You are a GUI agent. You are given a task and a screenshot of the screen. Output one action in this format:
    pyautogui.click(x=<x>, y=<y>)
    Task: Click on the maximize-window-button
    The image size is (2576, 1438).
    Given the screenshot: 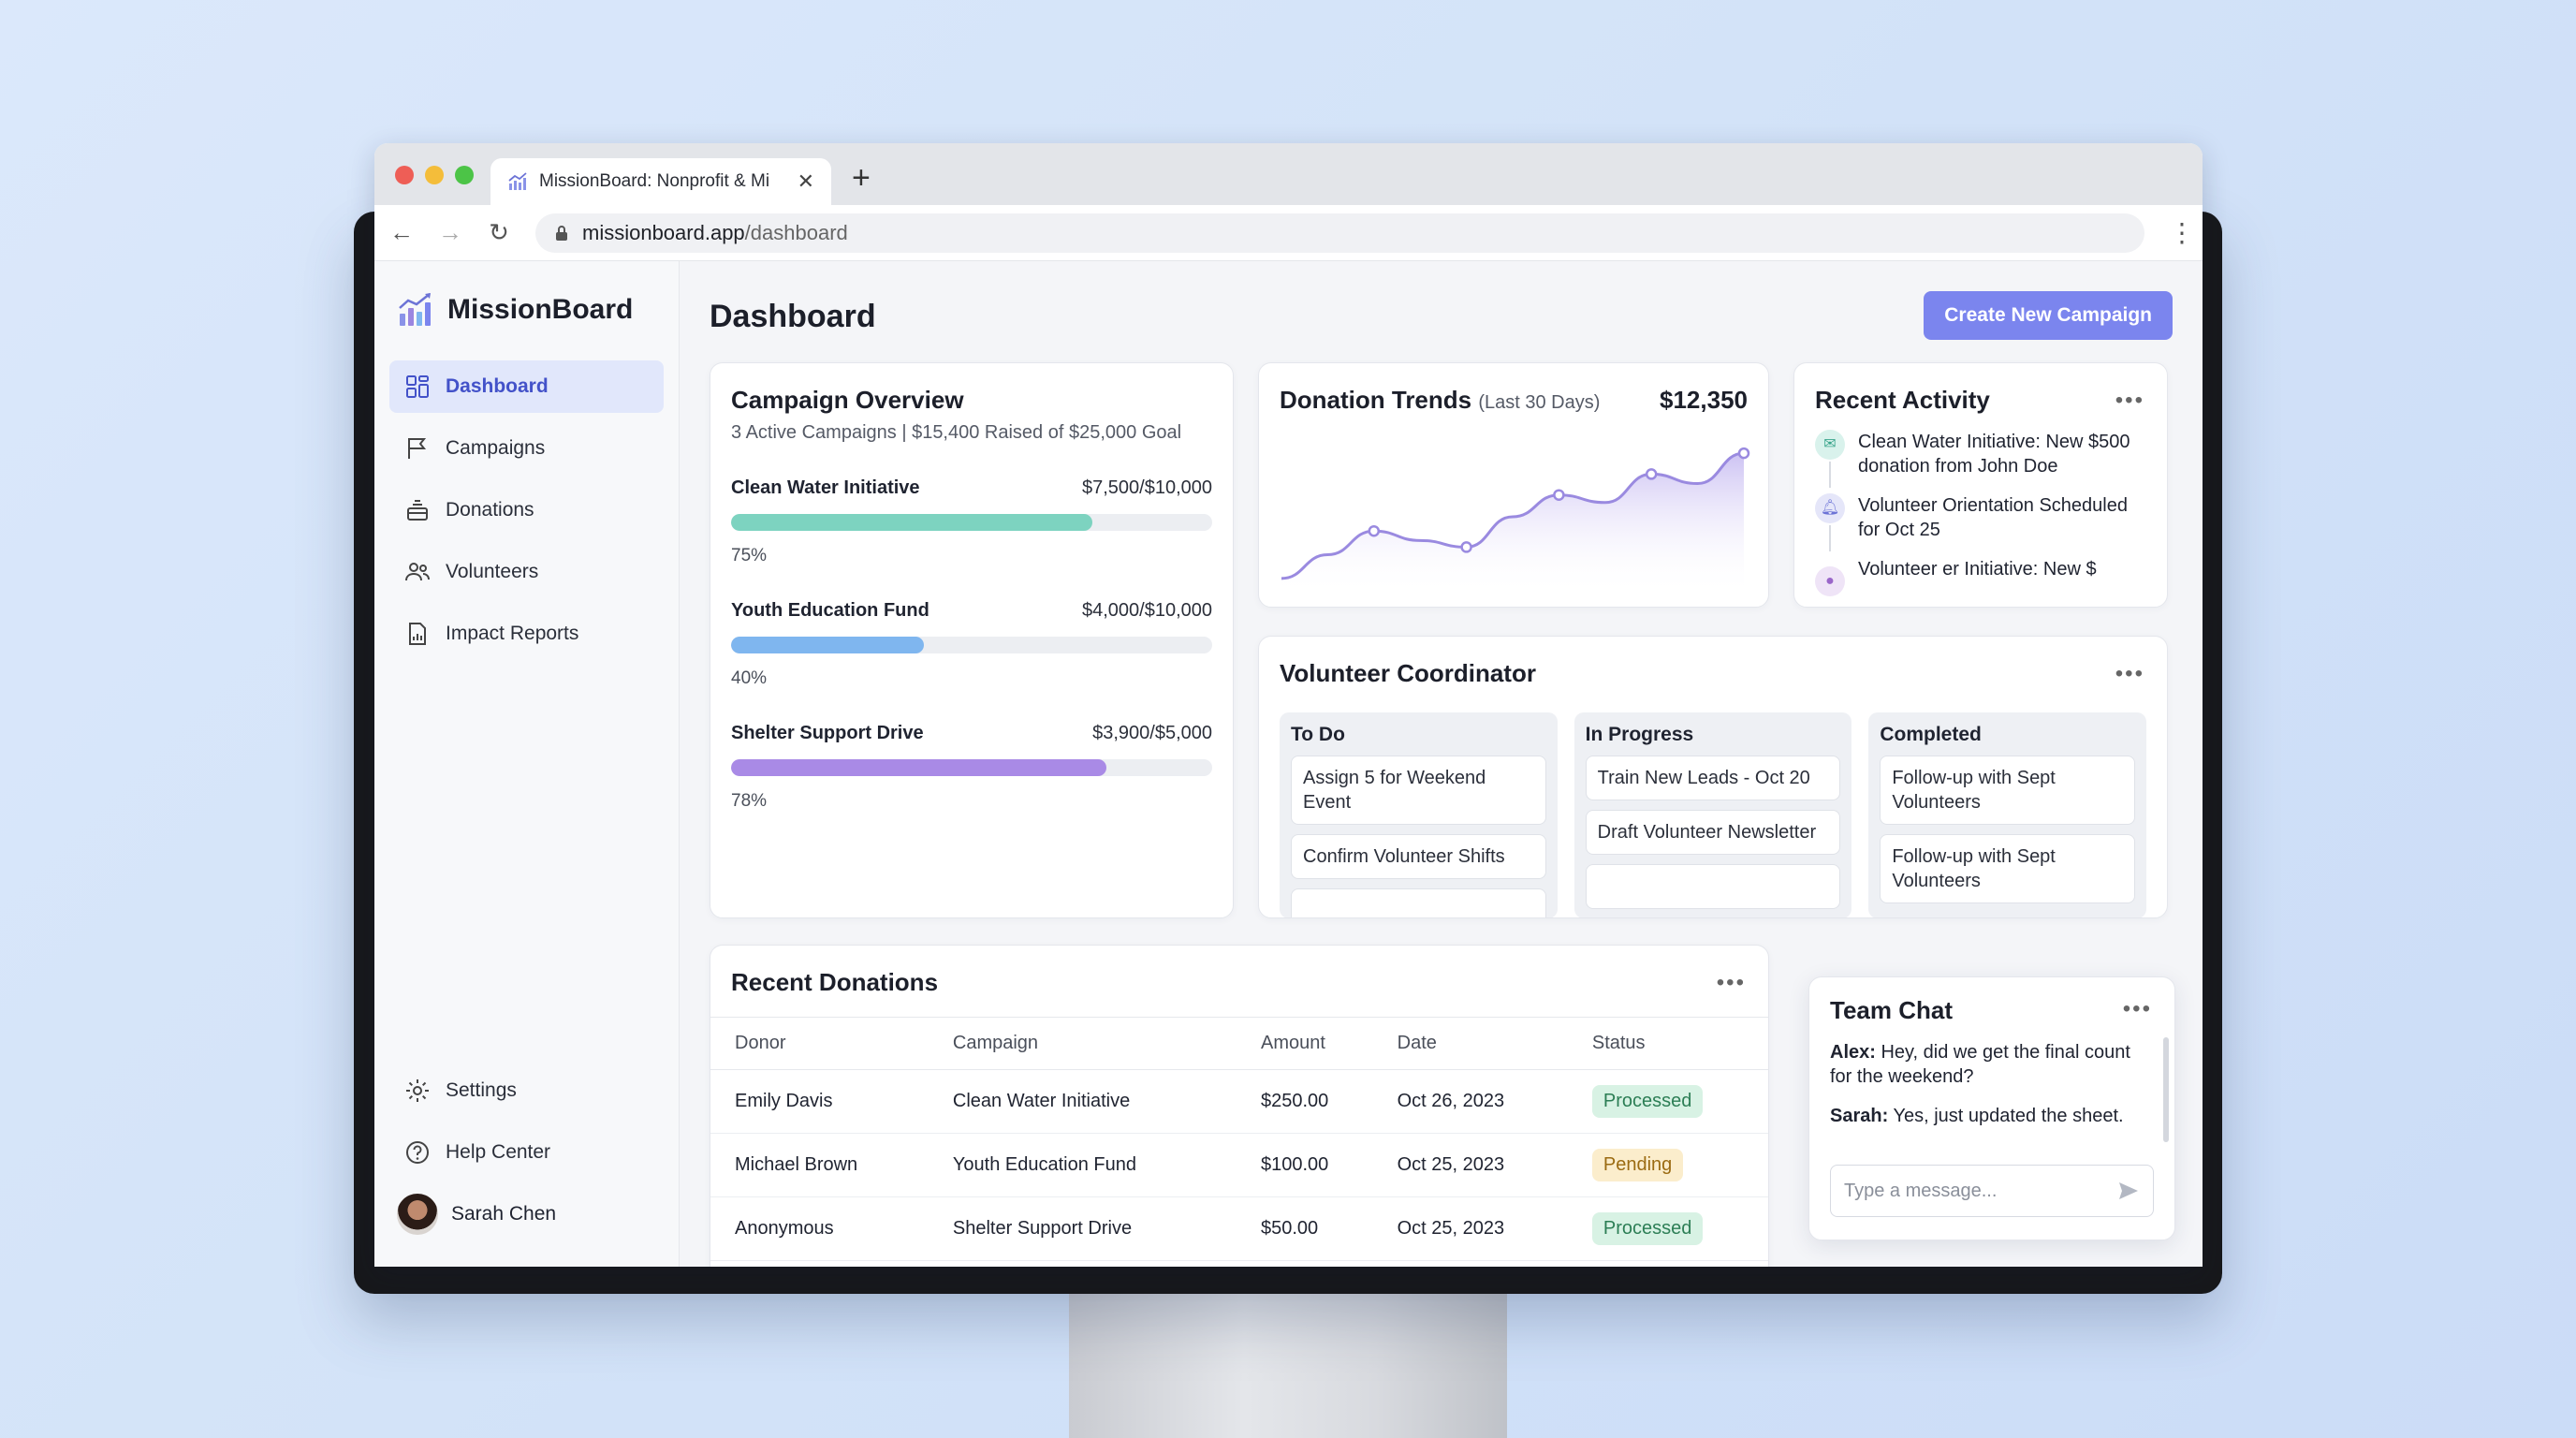 What is the action you would take?
    pyautogui.click(x=465, y=175)
    